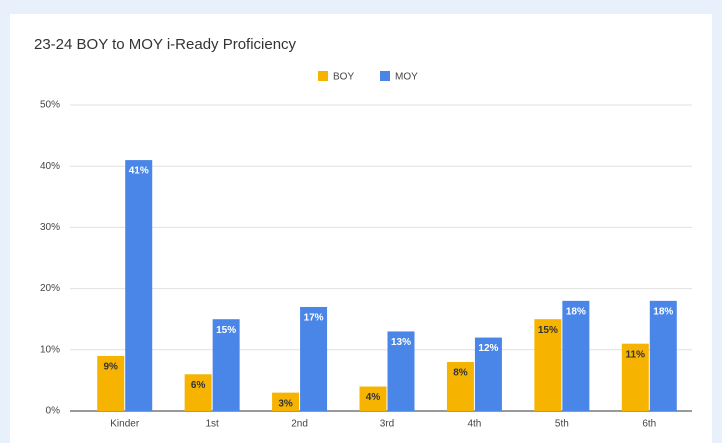 This screenshot has width=722, height=443. Describe the element at coordinates (50, 227) in the screenshot. I see `y-tick-label: 30%` at that location.